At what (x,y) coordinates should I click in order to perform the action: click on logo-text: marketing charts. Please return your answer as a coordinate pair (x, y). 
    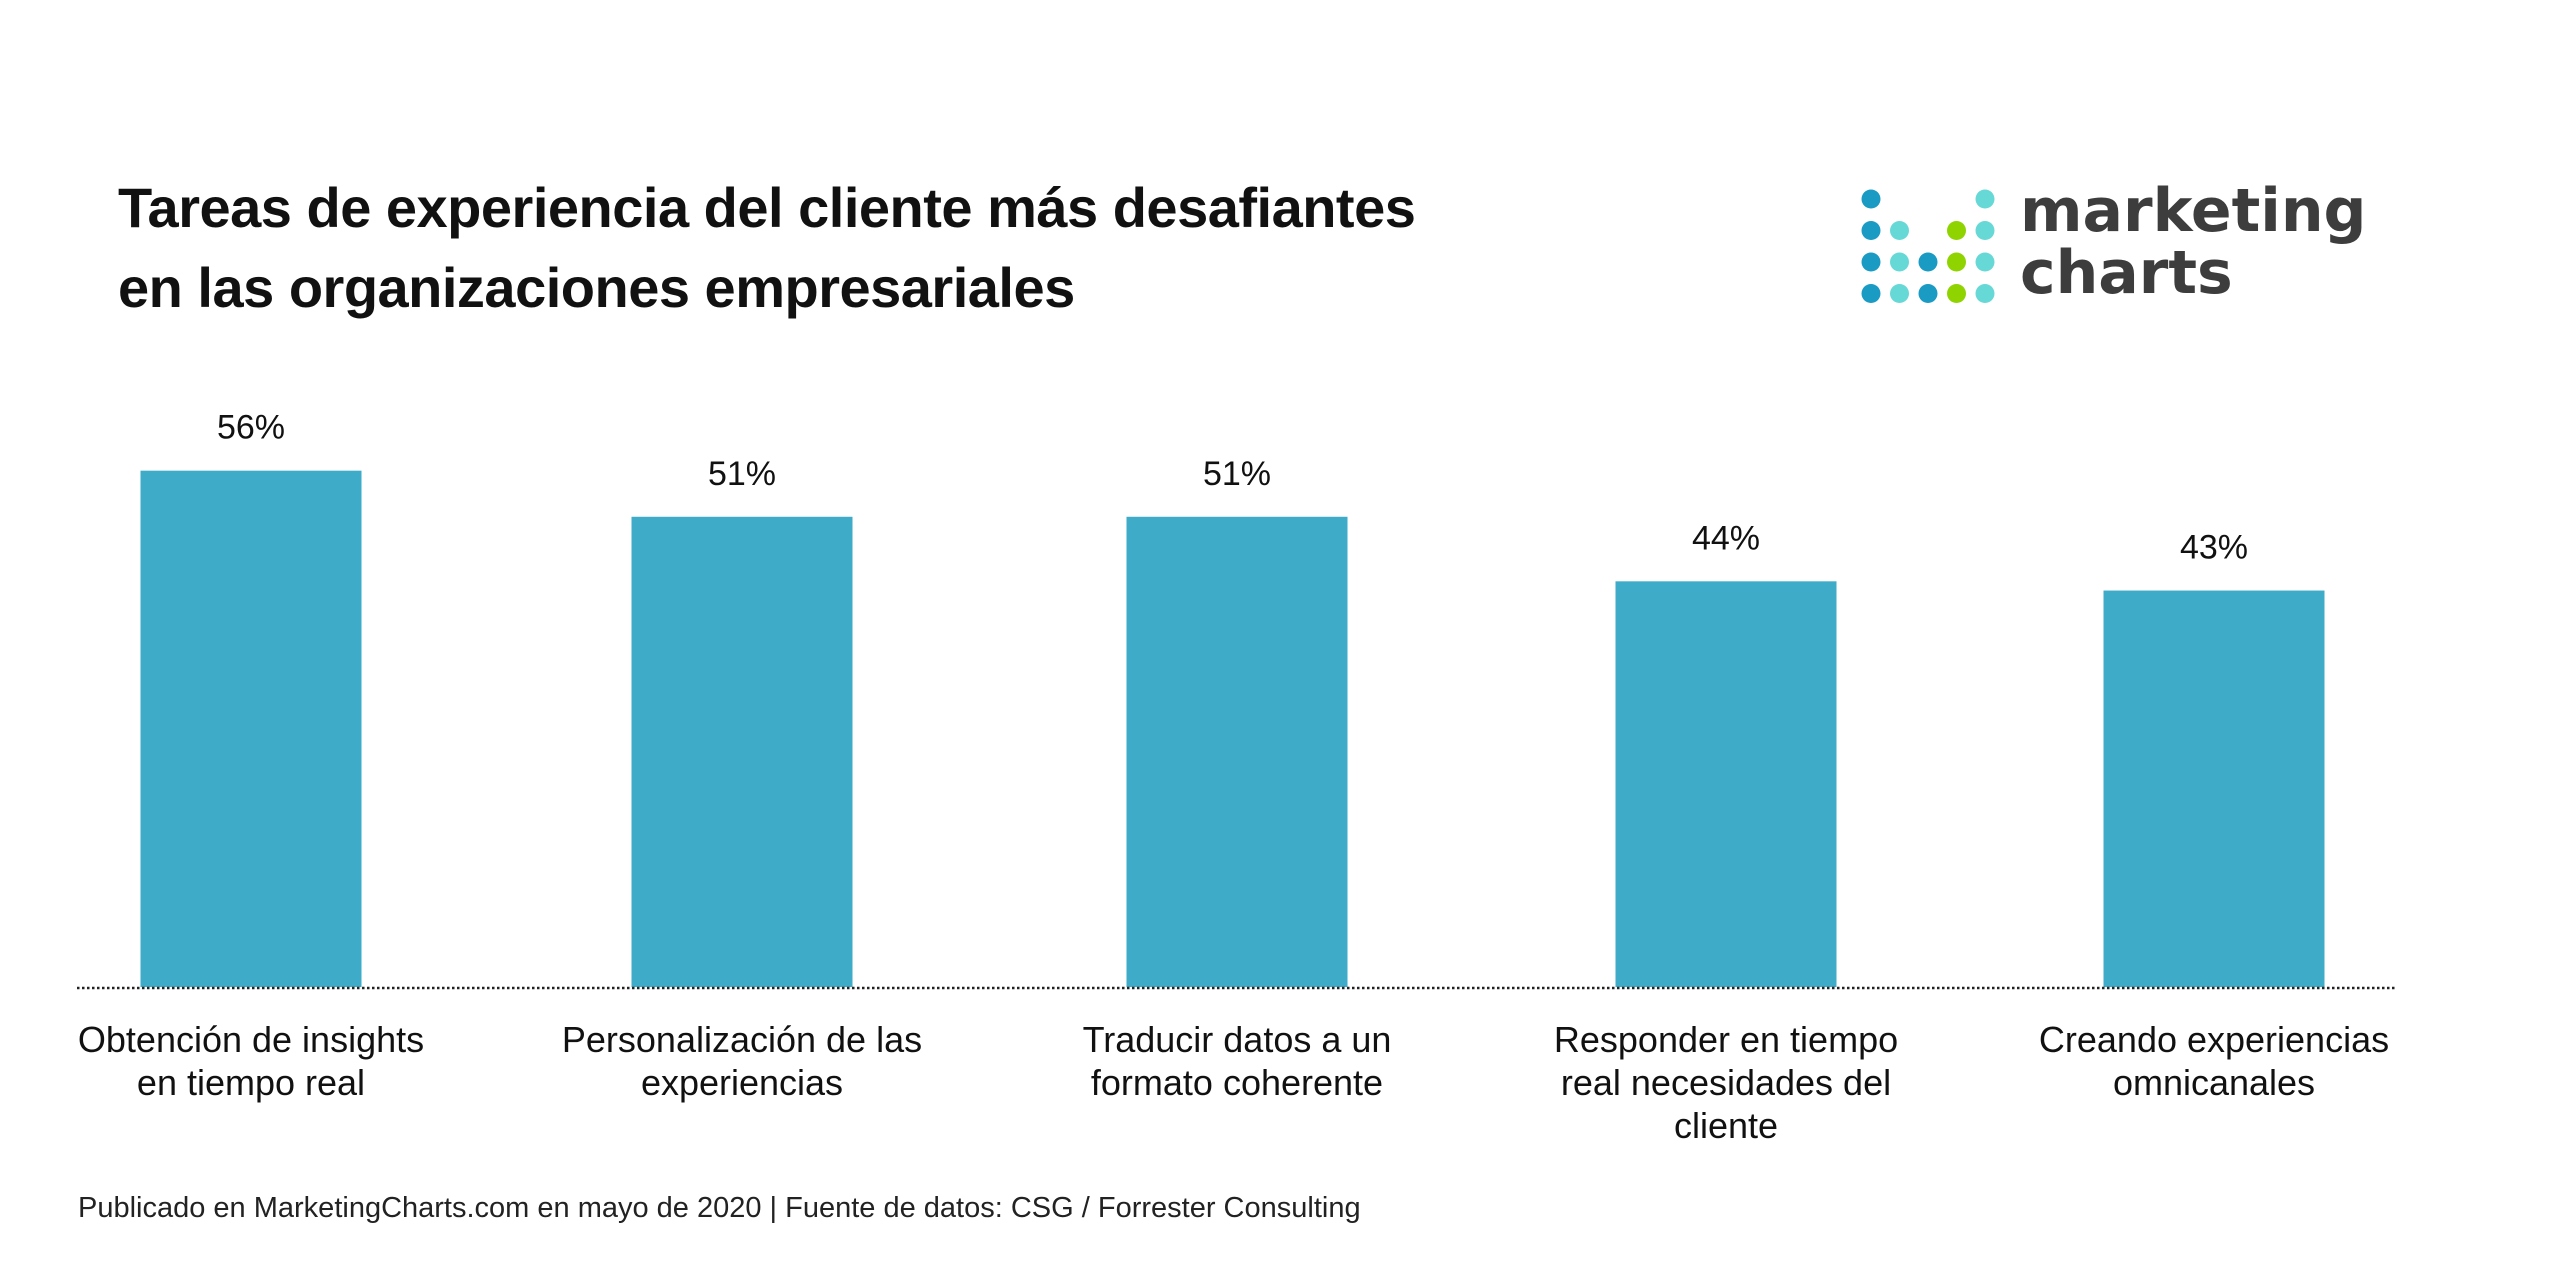
    Looking at the image, I should click on (2193, 242).